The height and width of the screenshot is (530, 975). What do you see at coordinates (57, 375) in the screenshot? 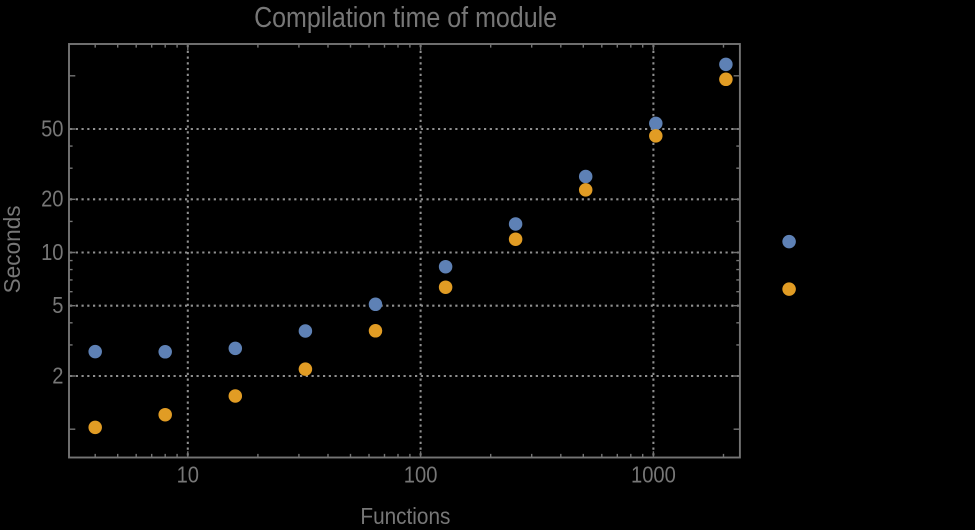
I see `svg-text: 2` at bounding box center [57, 375].